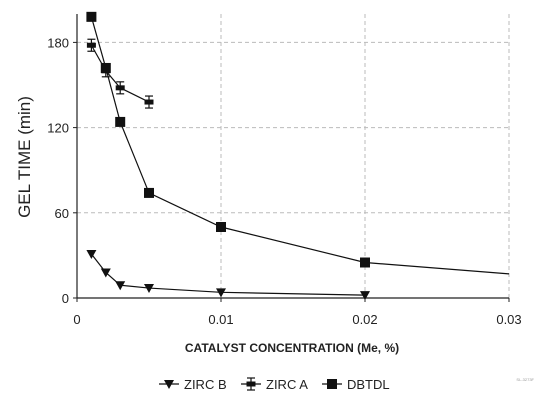 Image resolution: width=555 pixels, height=395 pixels. Describe the element at coordinates (292, 348) in the screenshot. I see `x-axis-title: CATALYST CONCENTRATION (Me, %)` at that location.